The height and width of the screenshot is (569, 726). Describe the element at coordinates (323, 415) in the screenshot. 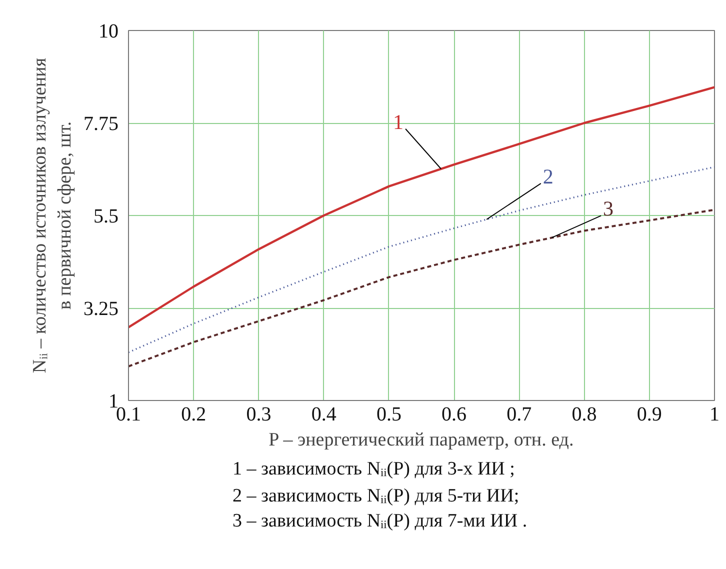

I see `x-tick-label: 0.4` at that location.